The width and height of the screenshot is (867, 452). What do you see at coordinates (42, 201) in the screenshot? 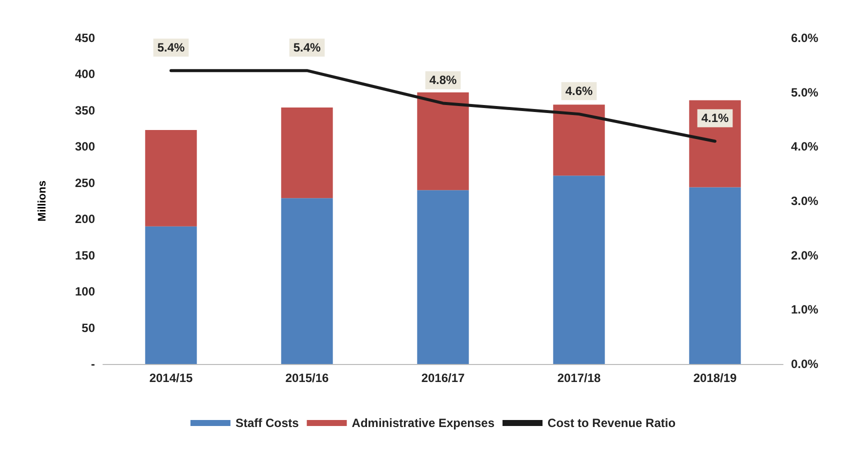
I see `y-axis-title: Millions` at bounding box center [42, 201].